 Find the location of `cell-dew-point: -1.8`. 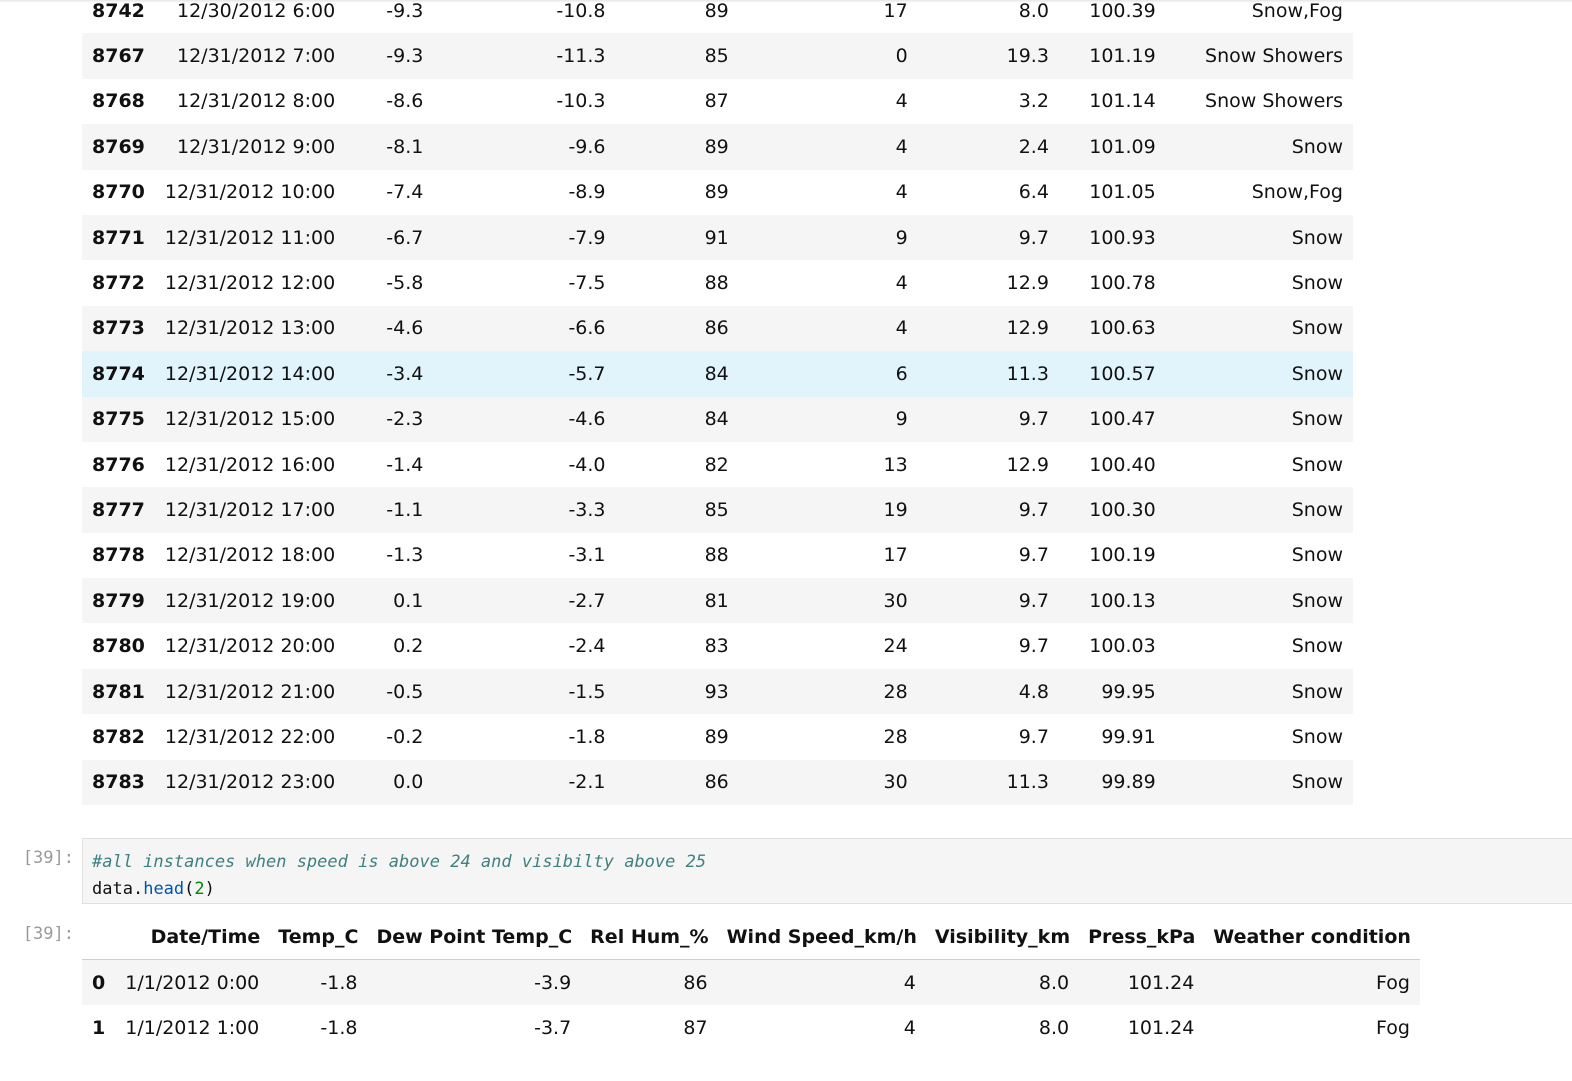

cell-dew-point: -1.8 is located at coordinates (587, 736).